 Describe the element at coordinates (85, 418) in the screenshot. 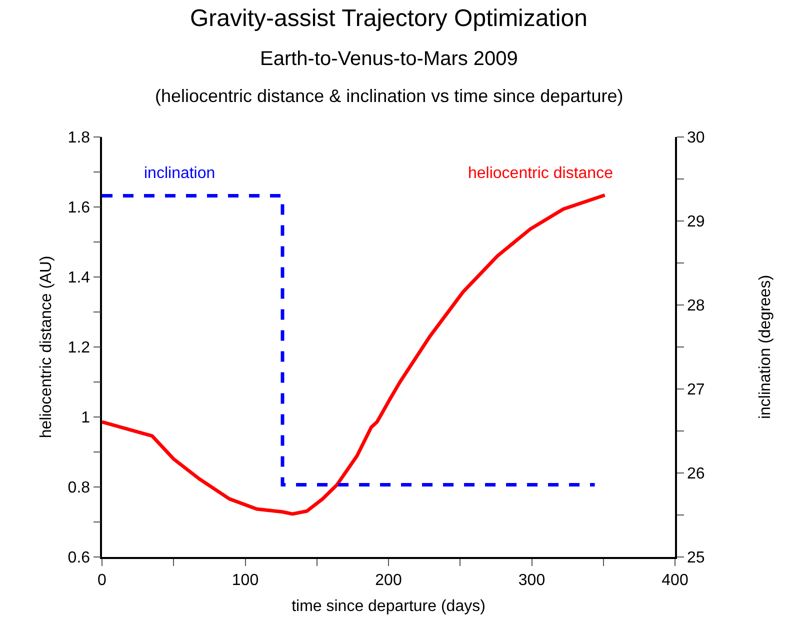

I see `y-tick-label: 1` at that location.